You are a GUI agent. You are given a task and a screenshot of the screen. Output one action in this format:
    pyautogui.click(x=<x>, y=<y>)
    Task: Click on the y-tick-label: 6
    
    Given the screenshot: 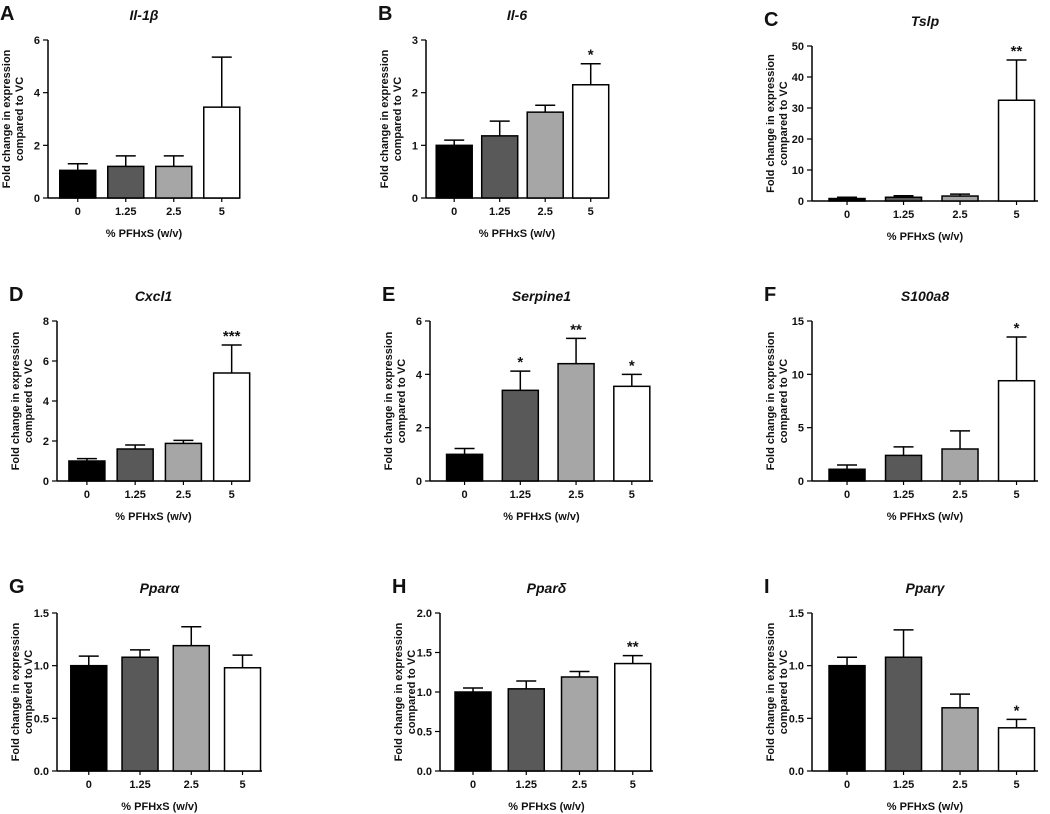 What is the action you would take?
    pyautogui.click(x=419, y=322)
    